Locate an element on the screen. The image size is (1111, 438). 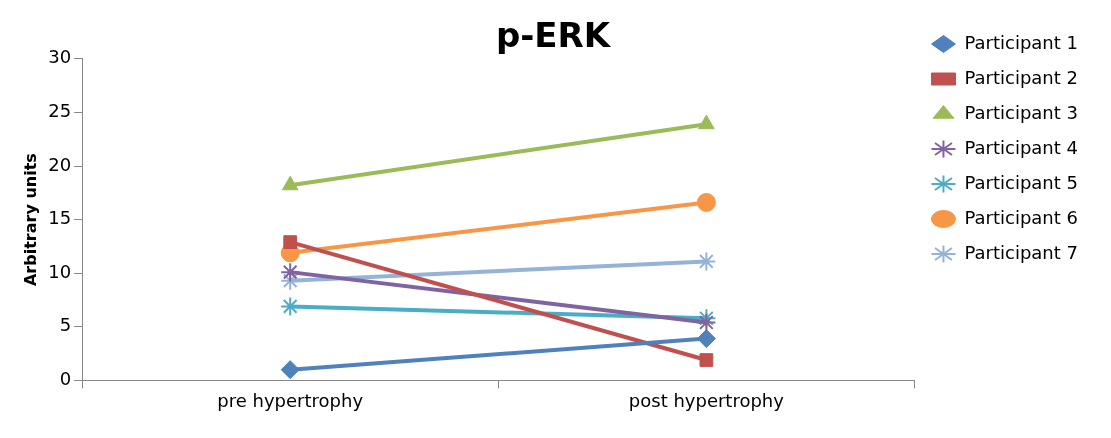
legend-label: Participant 1 is located at coordinates (1021, 42).